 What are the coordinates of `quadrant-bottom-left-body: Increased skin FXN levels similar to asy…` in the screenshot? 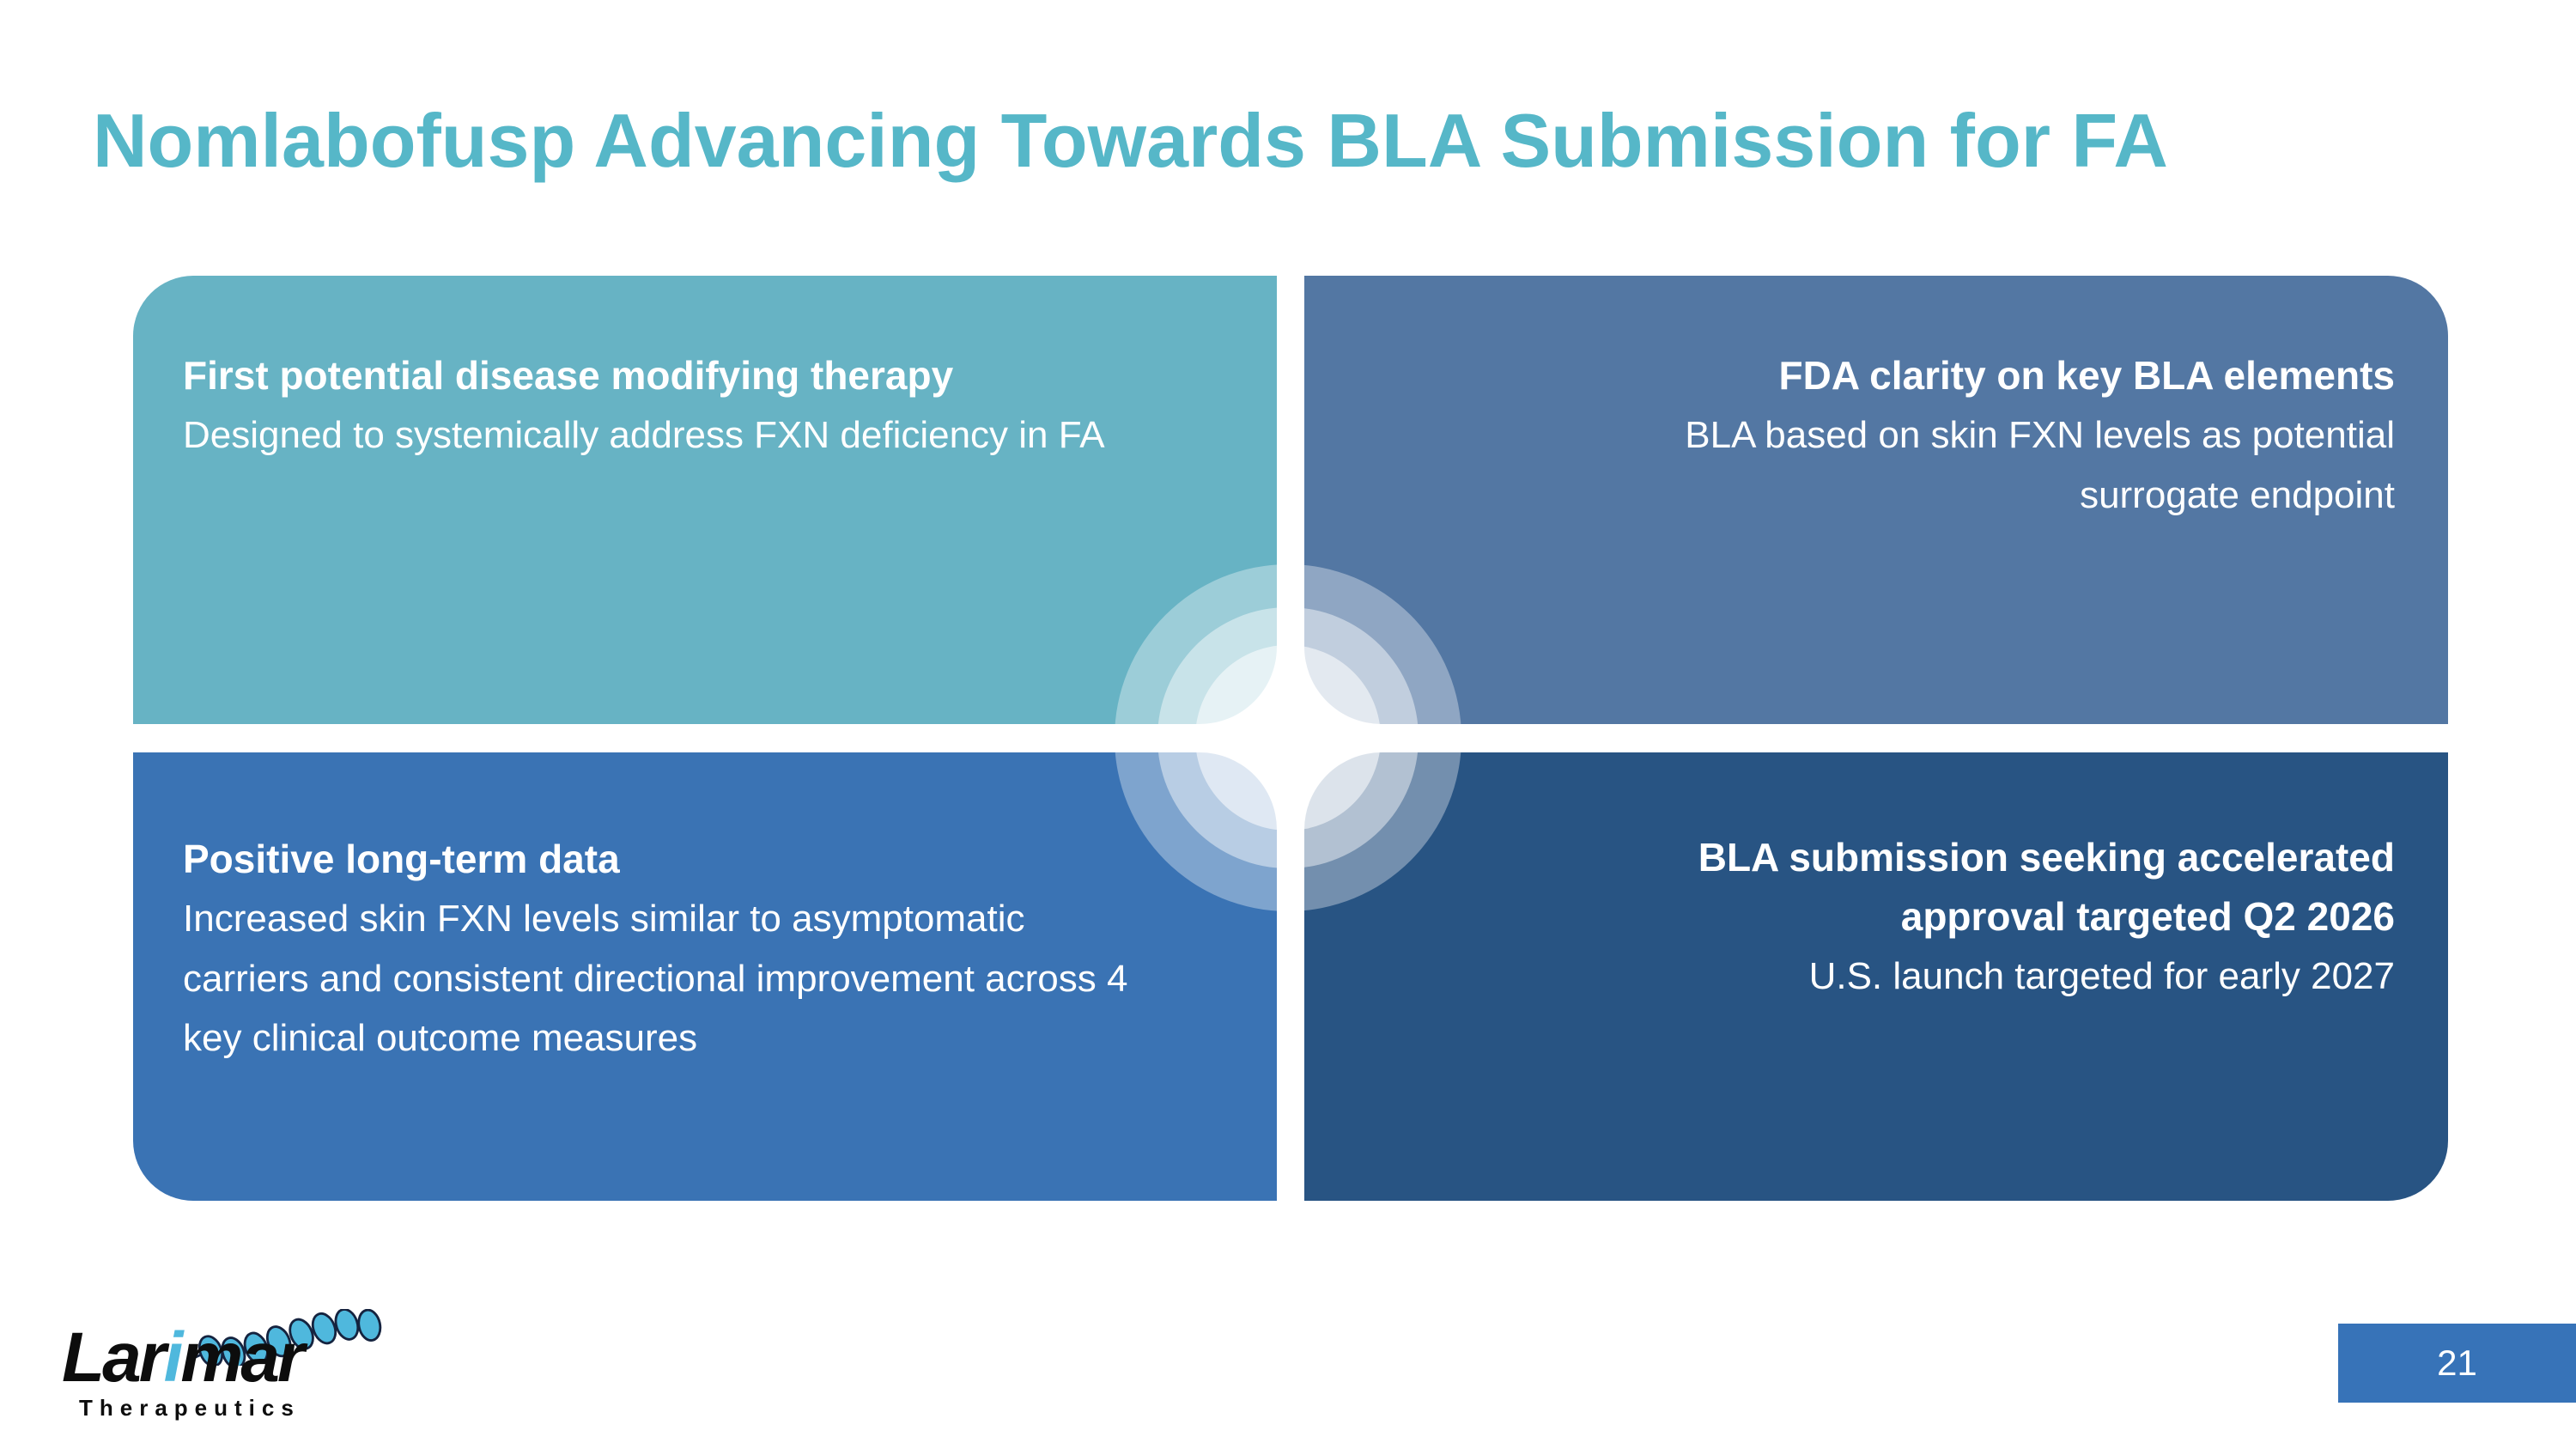 It's located at (655, 979).